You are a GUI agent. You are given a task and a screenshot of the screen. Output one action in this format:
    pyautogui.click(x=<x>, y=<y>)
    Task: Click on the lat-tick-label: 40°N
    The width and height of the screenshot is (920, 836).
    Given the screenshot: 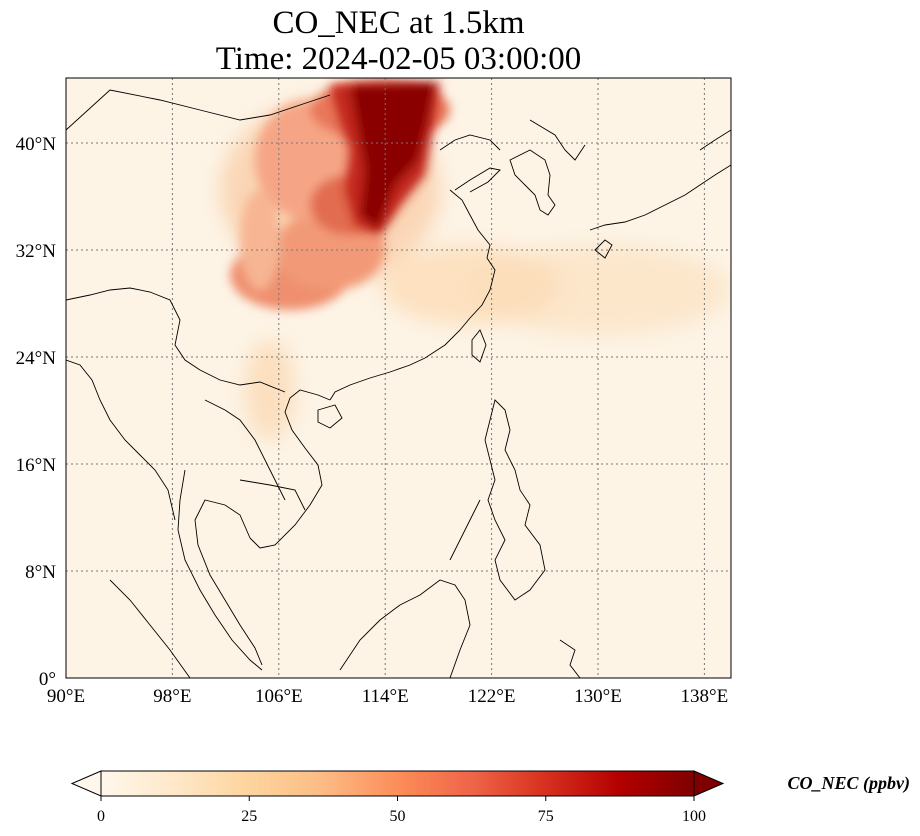 What is the action you would take?
    pyautogui.click(x=36, y=144)
    